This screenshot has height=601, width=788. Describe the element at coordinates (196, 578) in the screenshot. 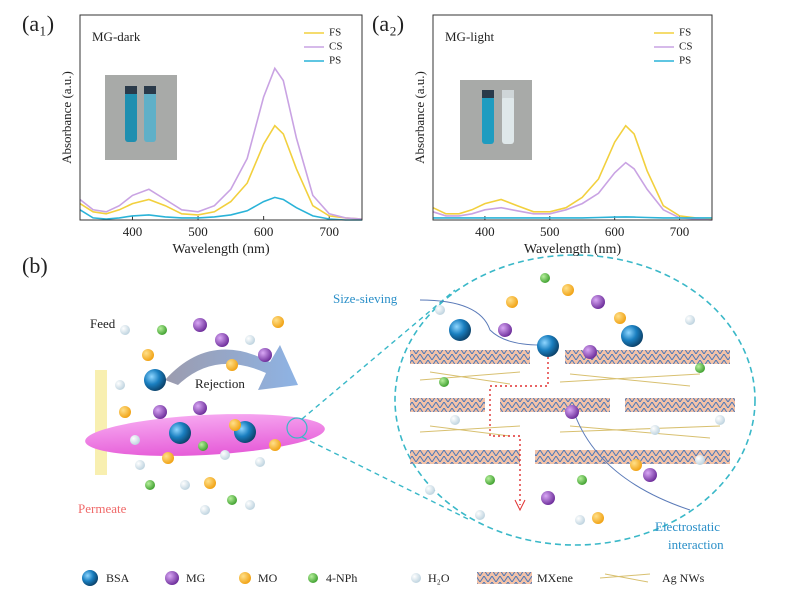

I see `legend-label: MG` at that location.